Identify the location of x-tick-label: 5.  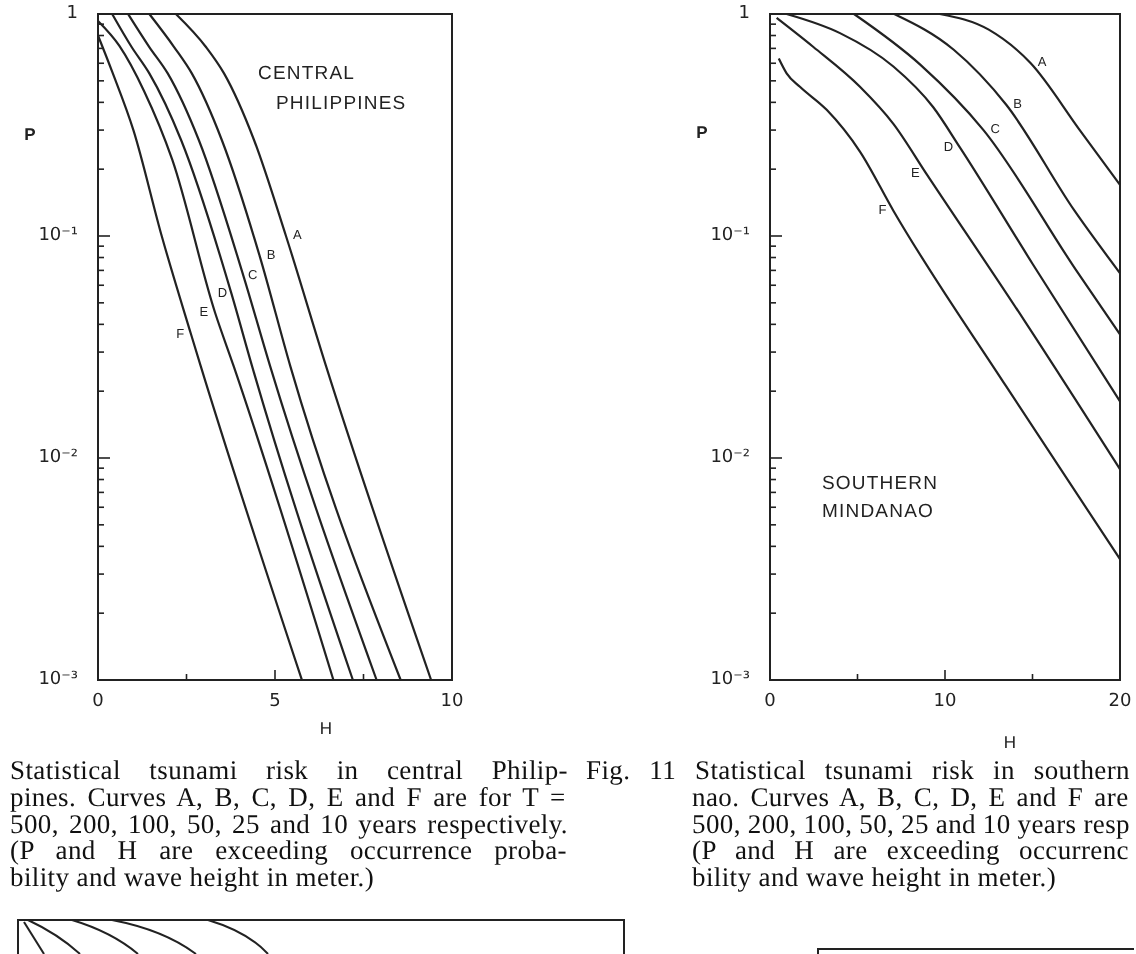
(275, 702).